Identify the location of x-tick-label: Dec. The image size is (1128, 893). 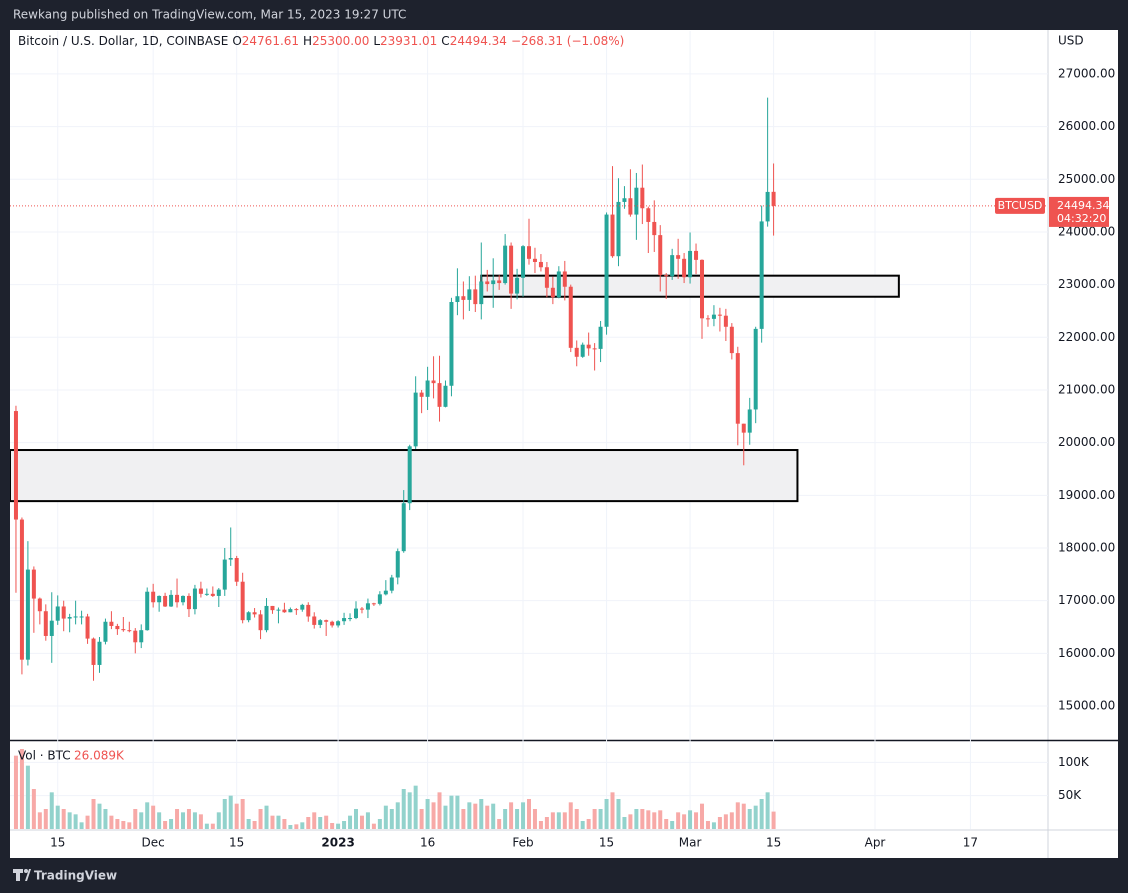
(153, 843).